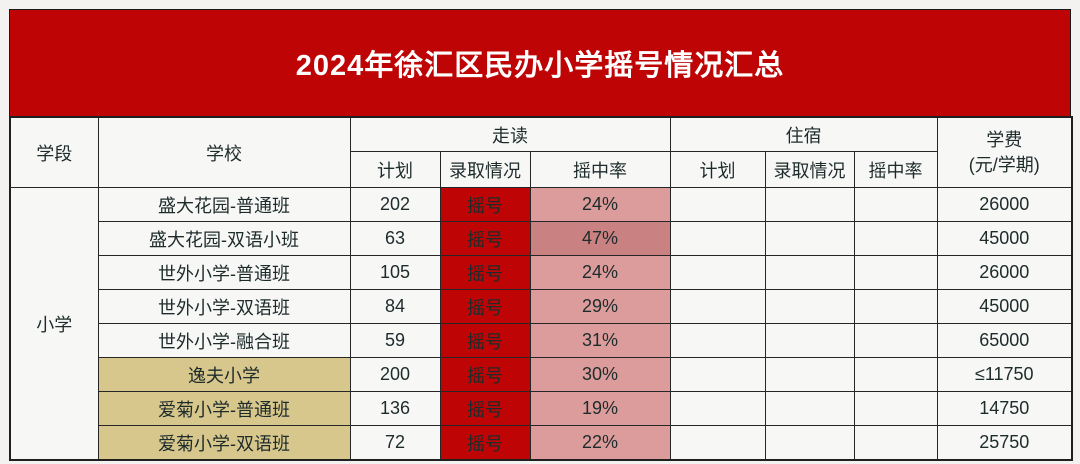 Image resolution: width=1080 pixels, height=464 pixels. I want to click on table-row: 逸夫小学 200 摇号 30% ≤11750, so click(541, 374).